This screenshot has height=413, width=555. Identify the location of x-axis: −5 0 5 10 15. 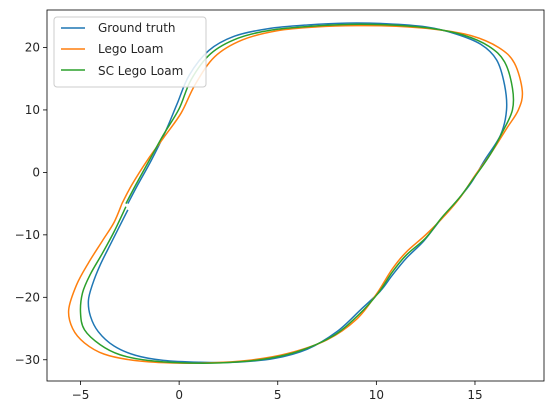
(277, 391).